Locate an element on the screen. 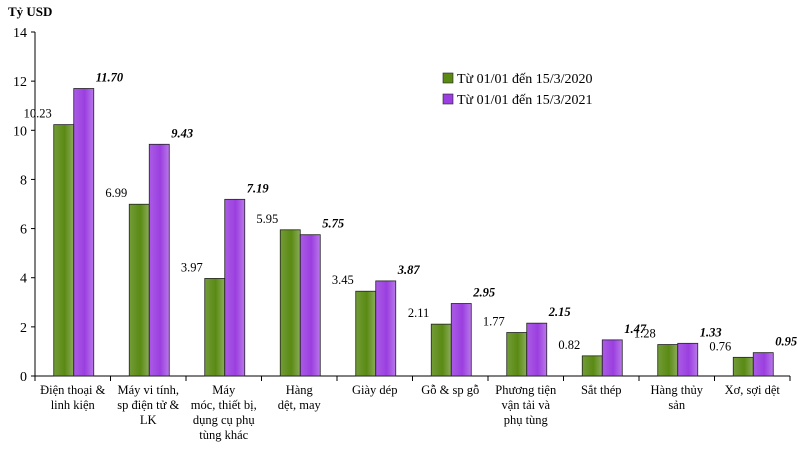 The image size is (797, 461). category-label-line: LK is located at coordinates (148, 420).